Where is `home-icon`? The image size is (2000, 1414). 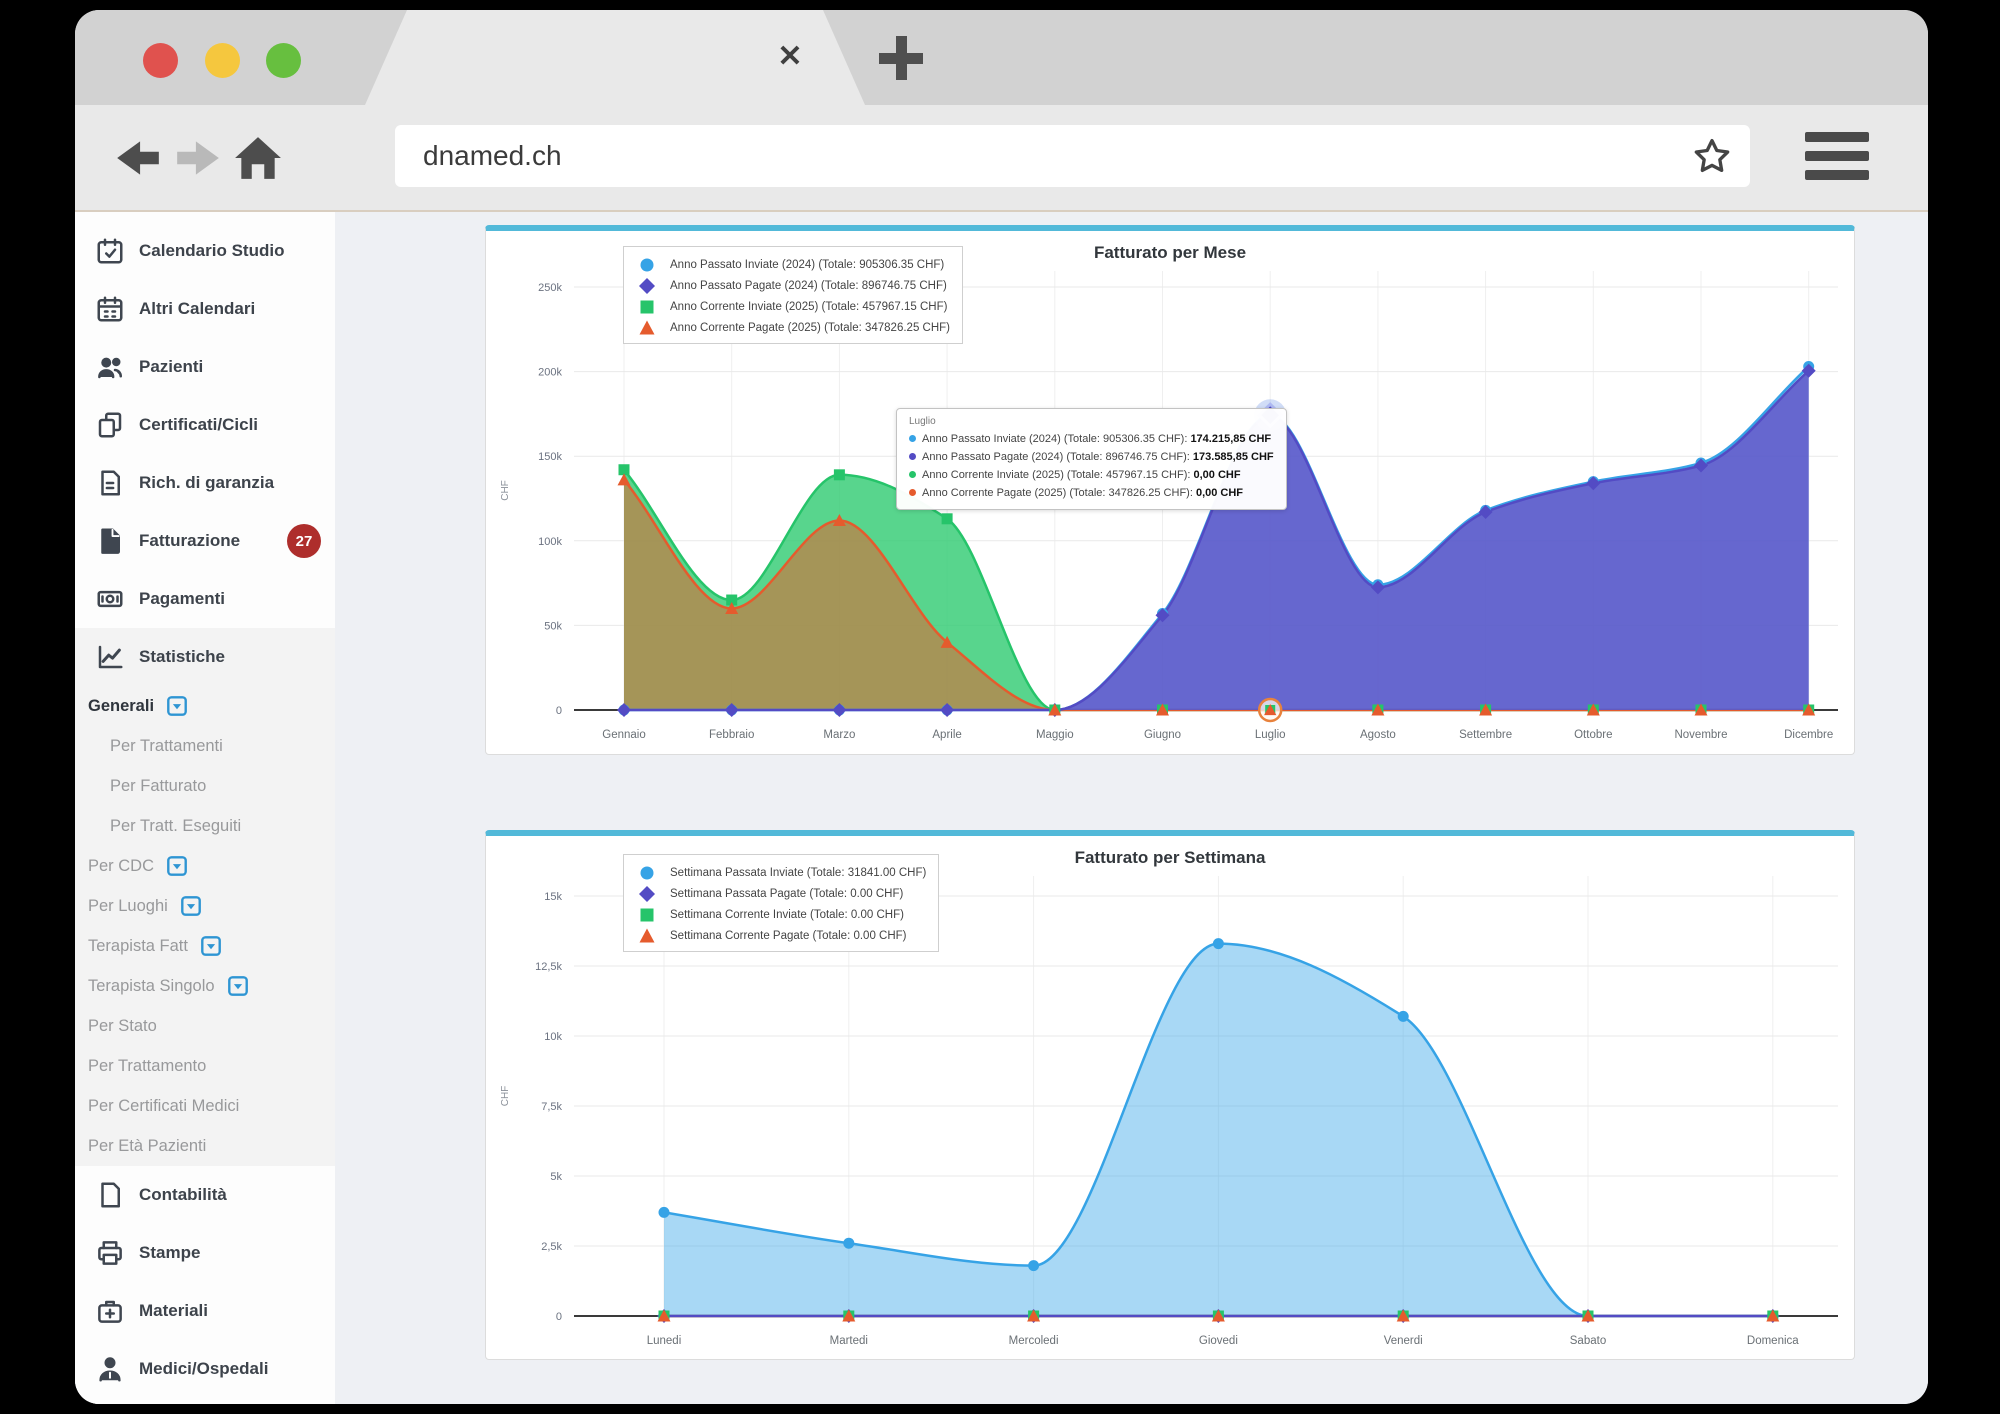
home-icon is located at coordinates (258, 158).